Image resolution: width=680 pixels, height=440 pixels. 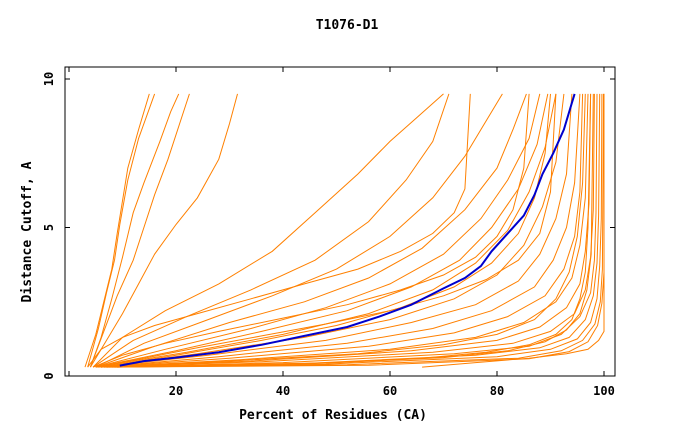 I want to click on y-tick-label: 5, so click(x=49, y=227).